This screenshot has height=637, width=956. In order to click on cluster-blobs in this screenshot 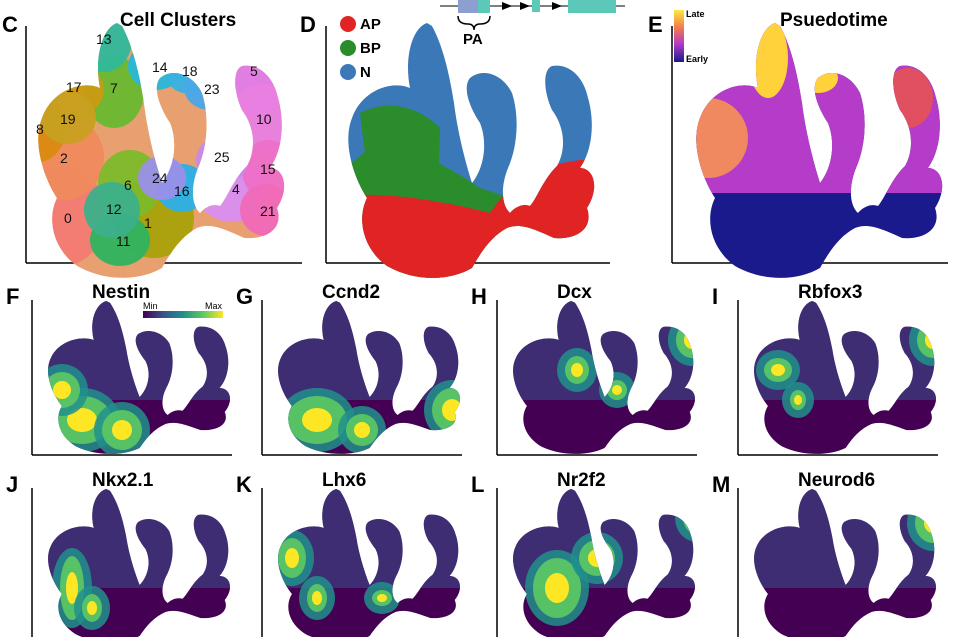, I will do `click(161, 150)`.